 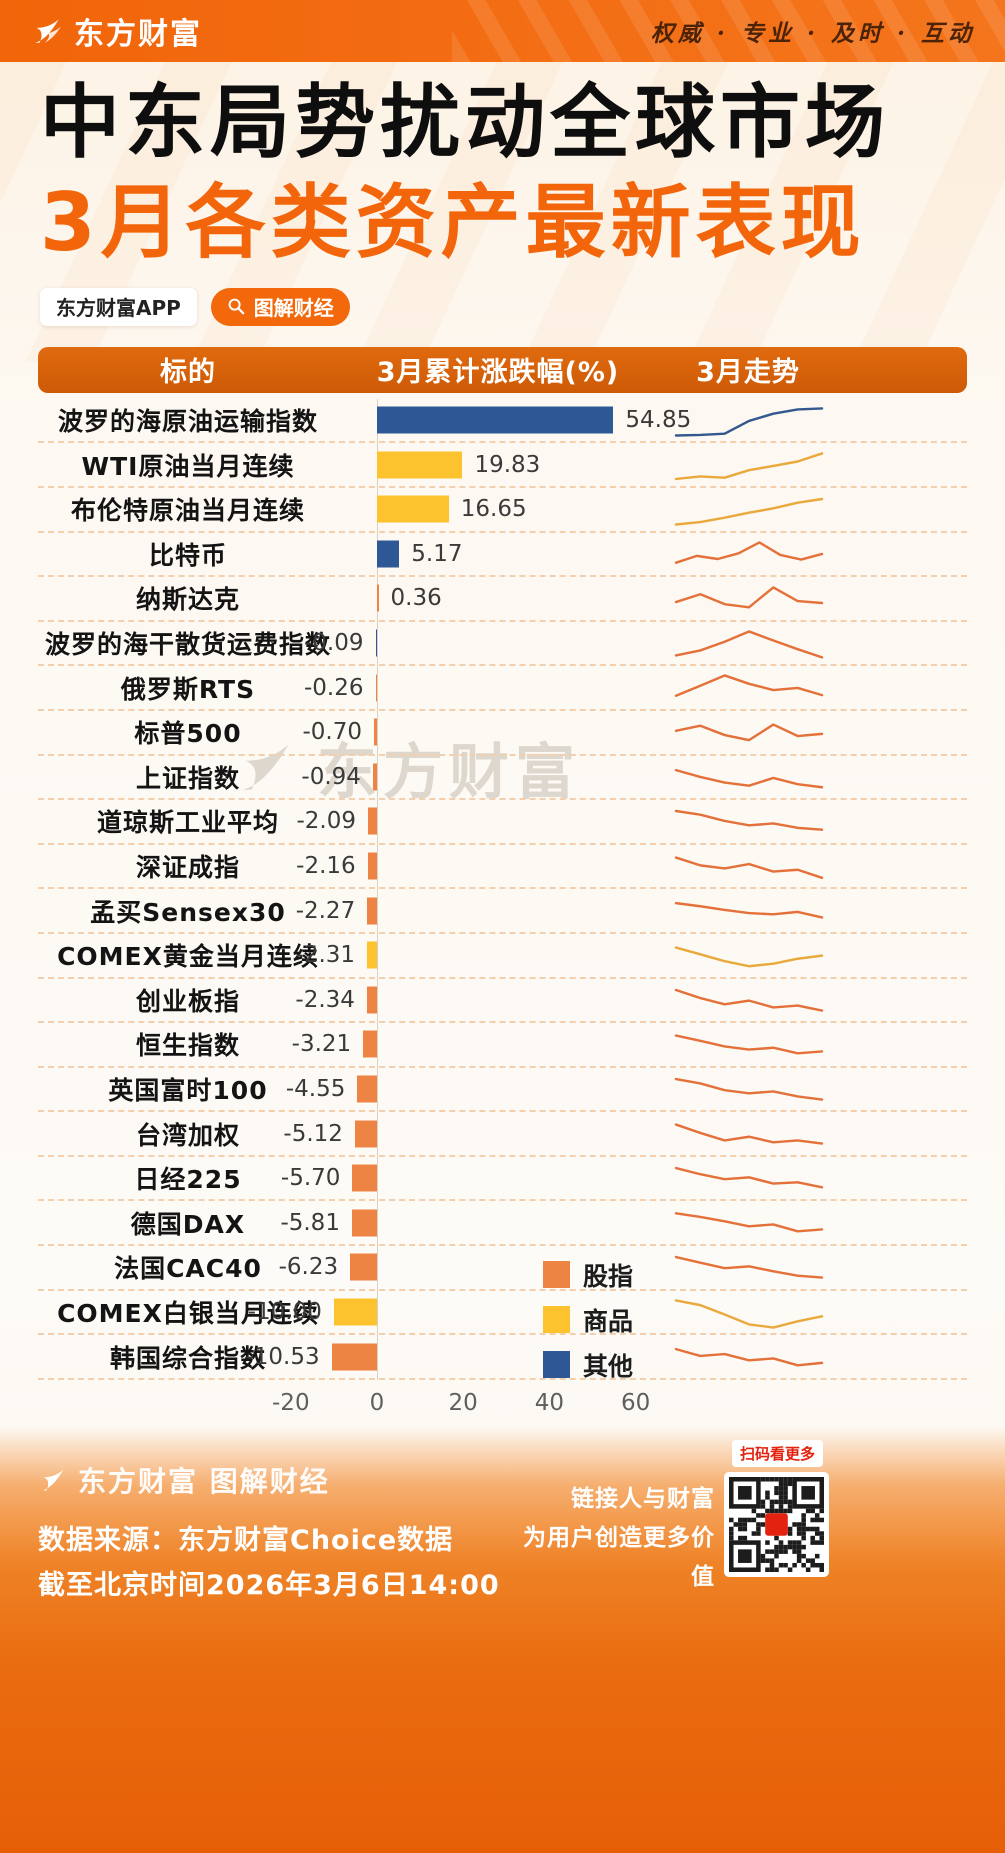 What do you see at coordinates (204, 1481) in the screenshot?
I see `footer-brand-text: 东方财富 图解财经` at bounding box center [204, 1481].